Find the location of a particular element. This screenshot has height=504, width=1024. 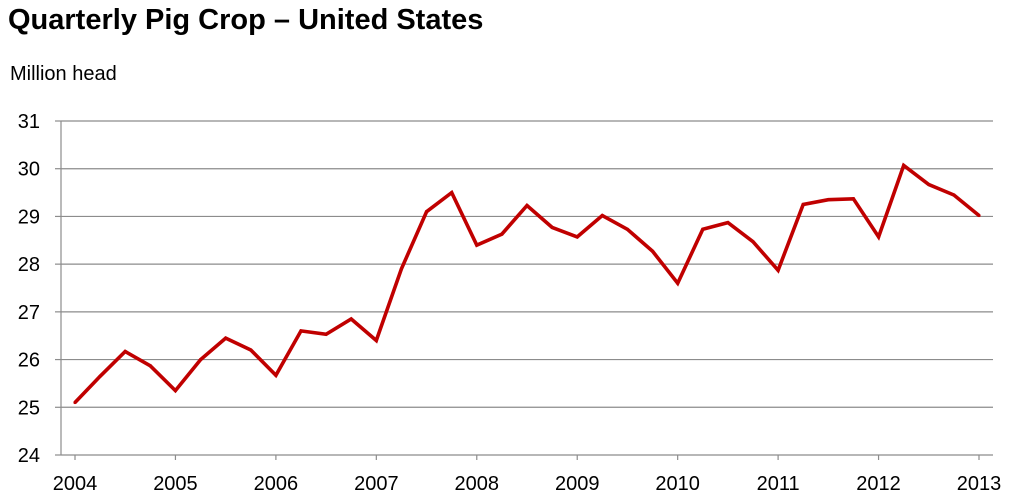

y-tick-label: 29 is located at coordinates (29, 217).